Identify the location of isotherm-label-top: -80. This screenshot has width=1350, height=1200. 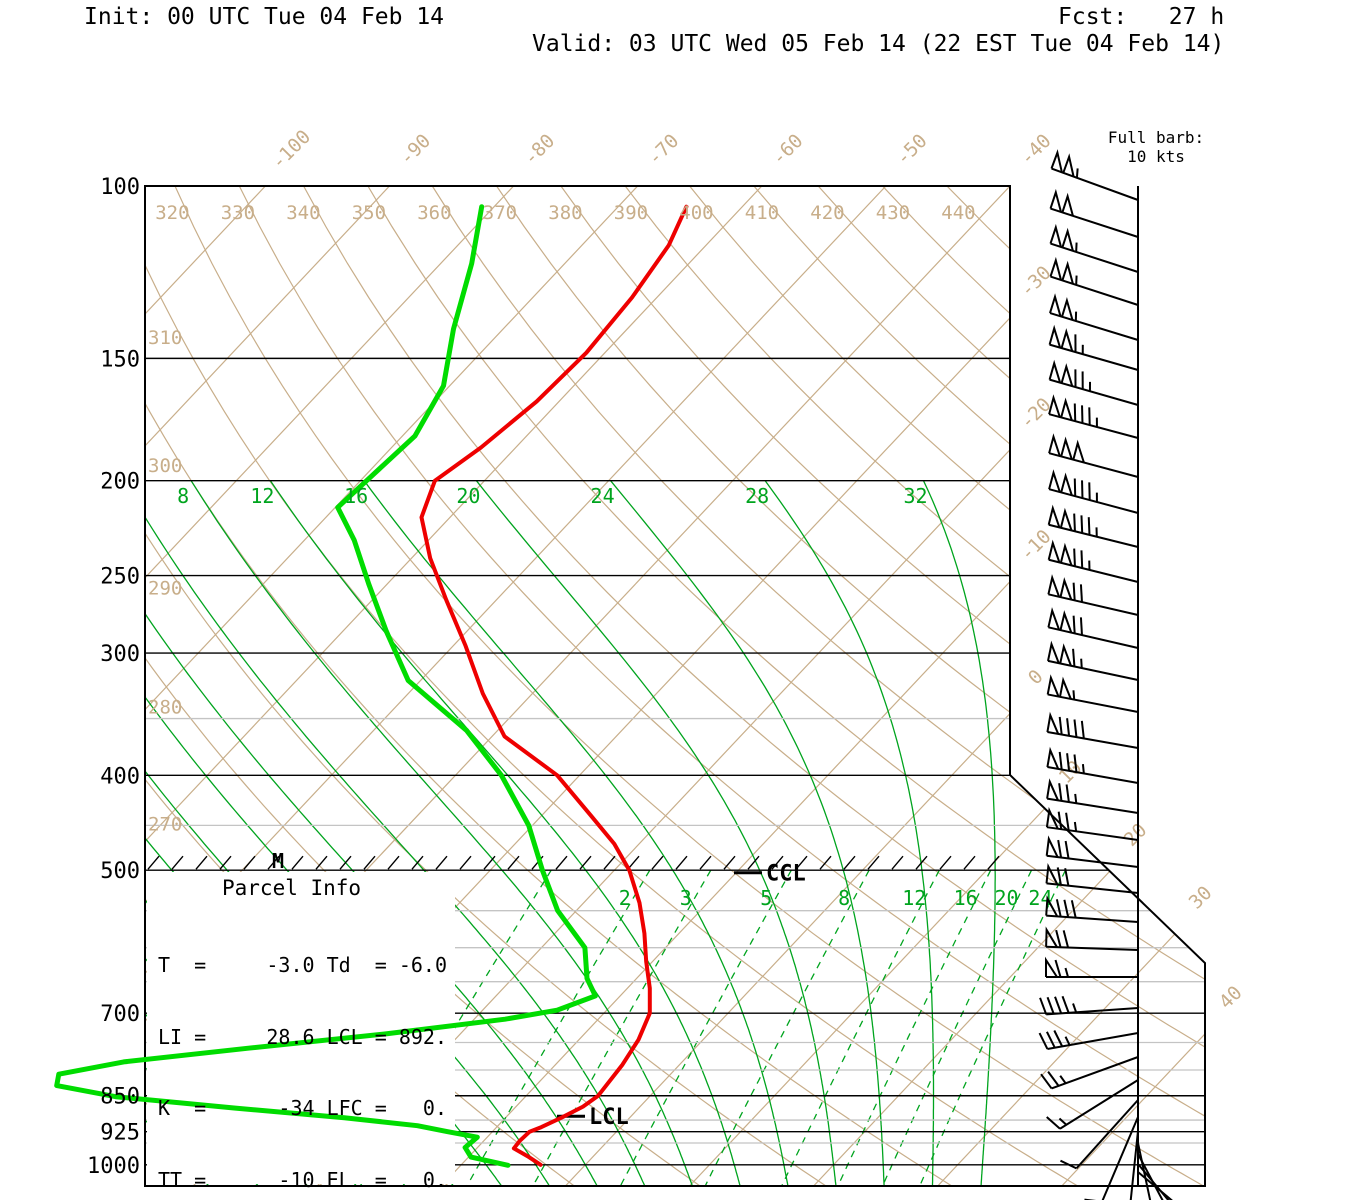
(539, 150).